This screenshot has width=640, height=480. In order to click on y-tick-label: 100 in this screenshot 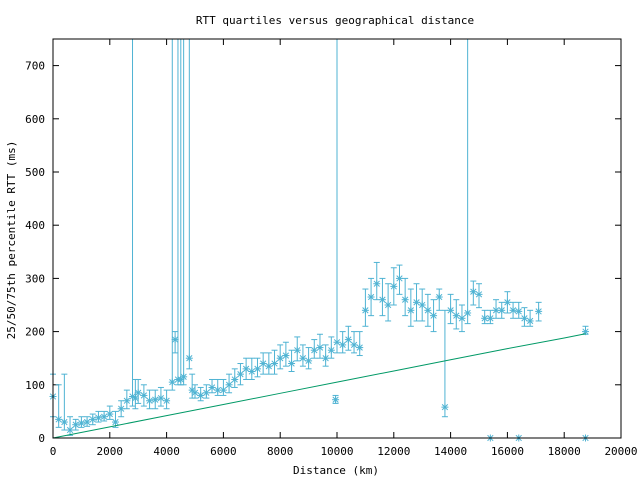, I will do `click(35, 385)`.